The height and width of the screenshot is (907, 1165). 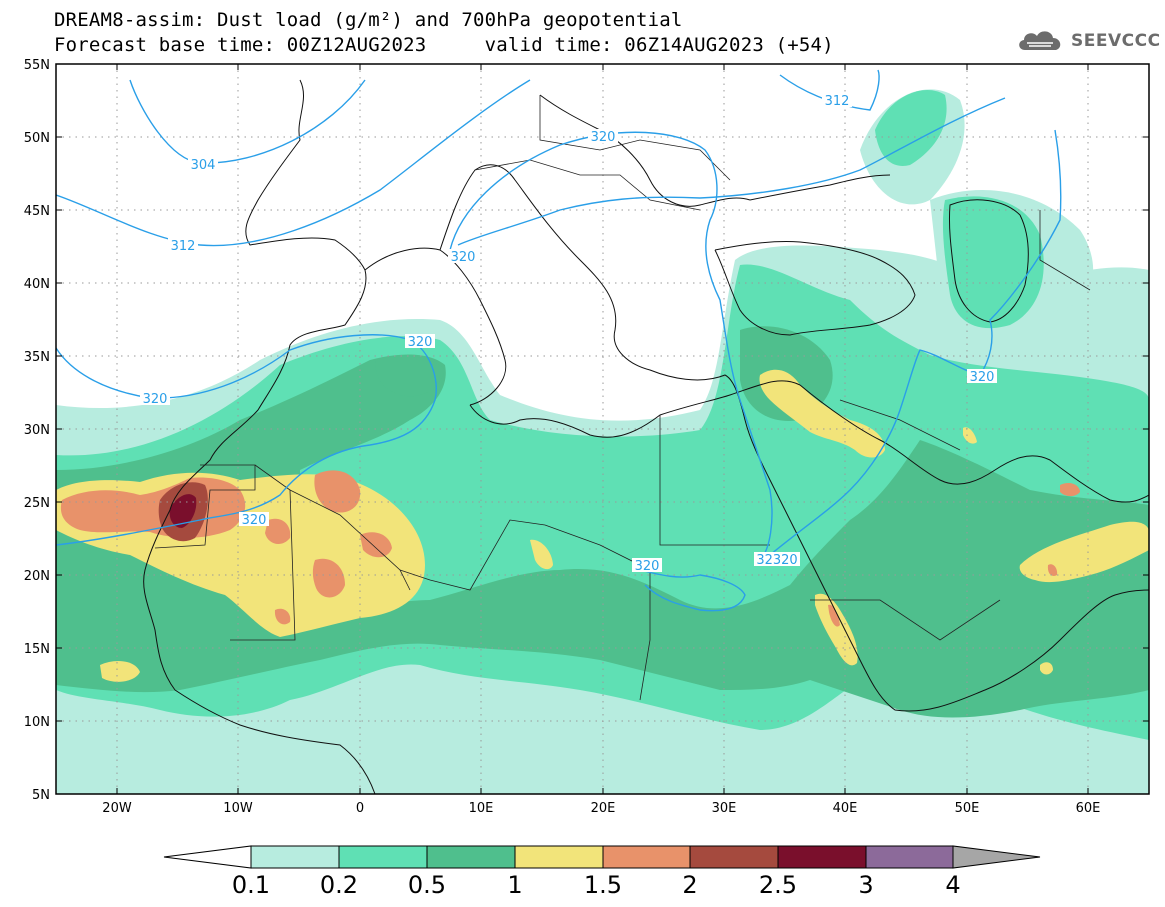 What do you see at coordinates (339, 885) in the screenshot?
I see `colorbar-label: 0.2` at bounding box center [339, 885].